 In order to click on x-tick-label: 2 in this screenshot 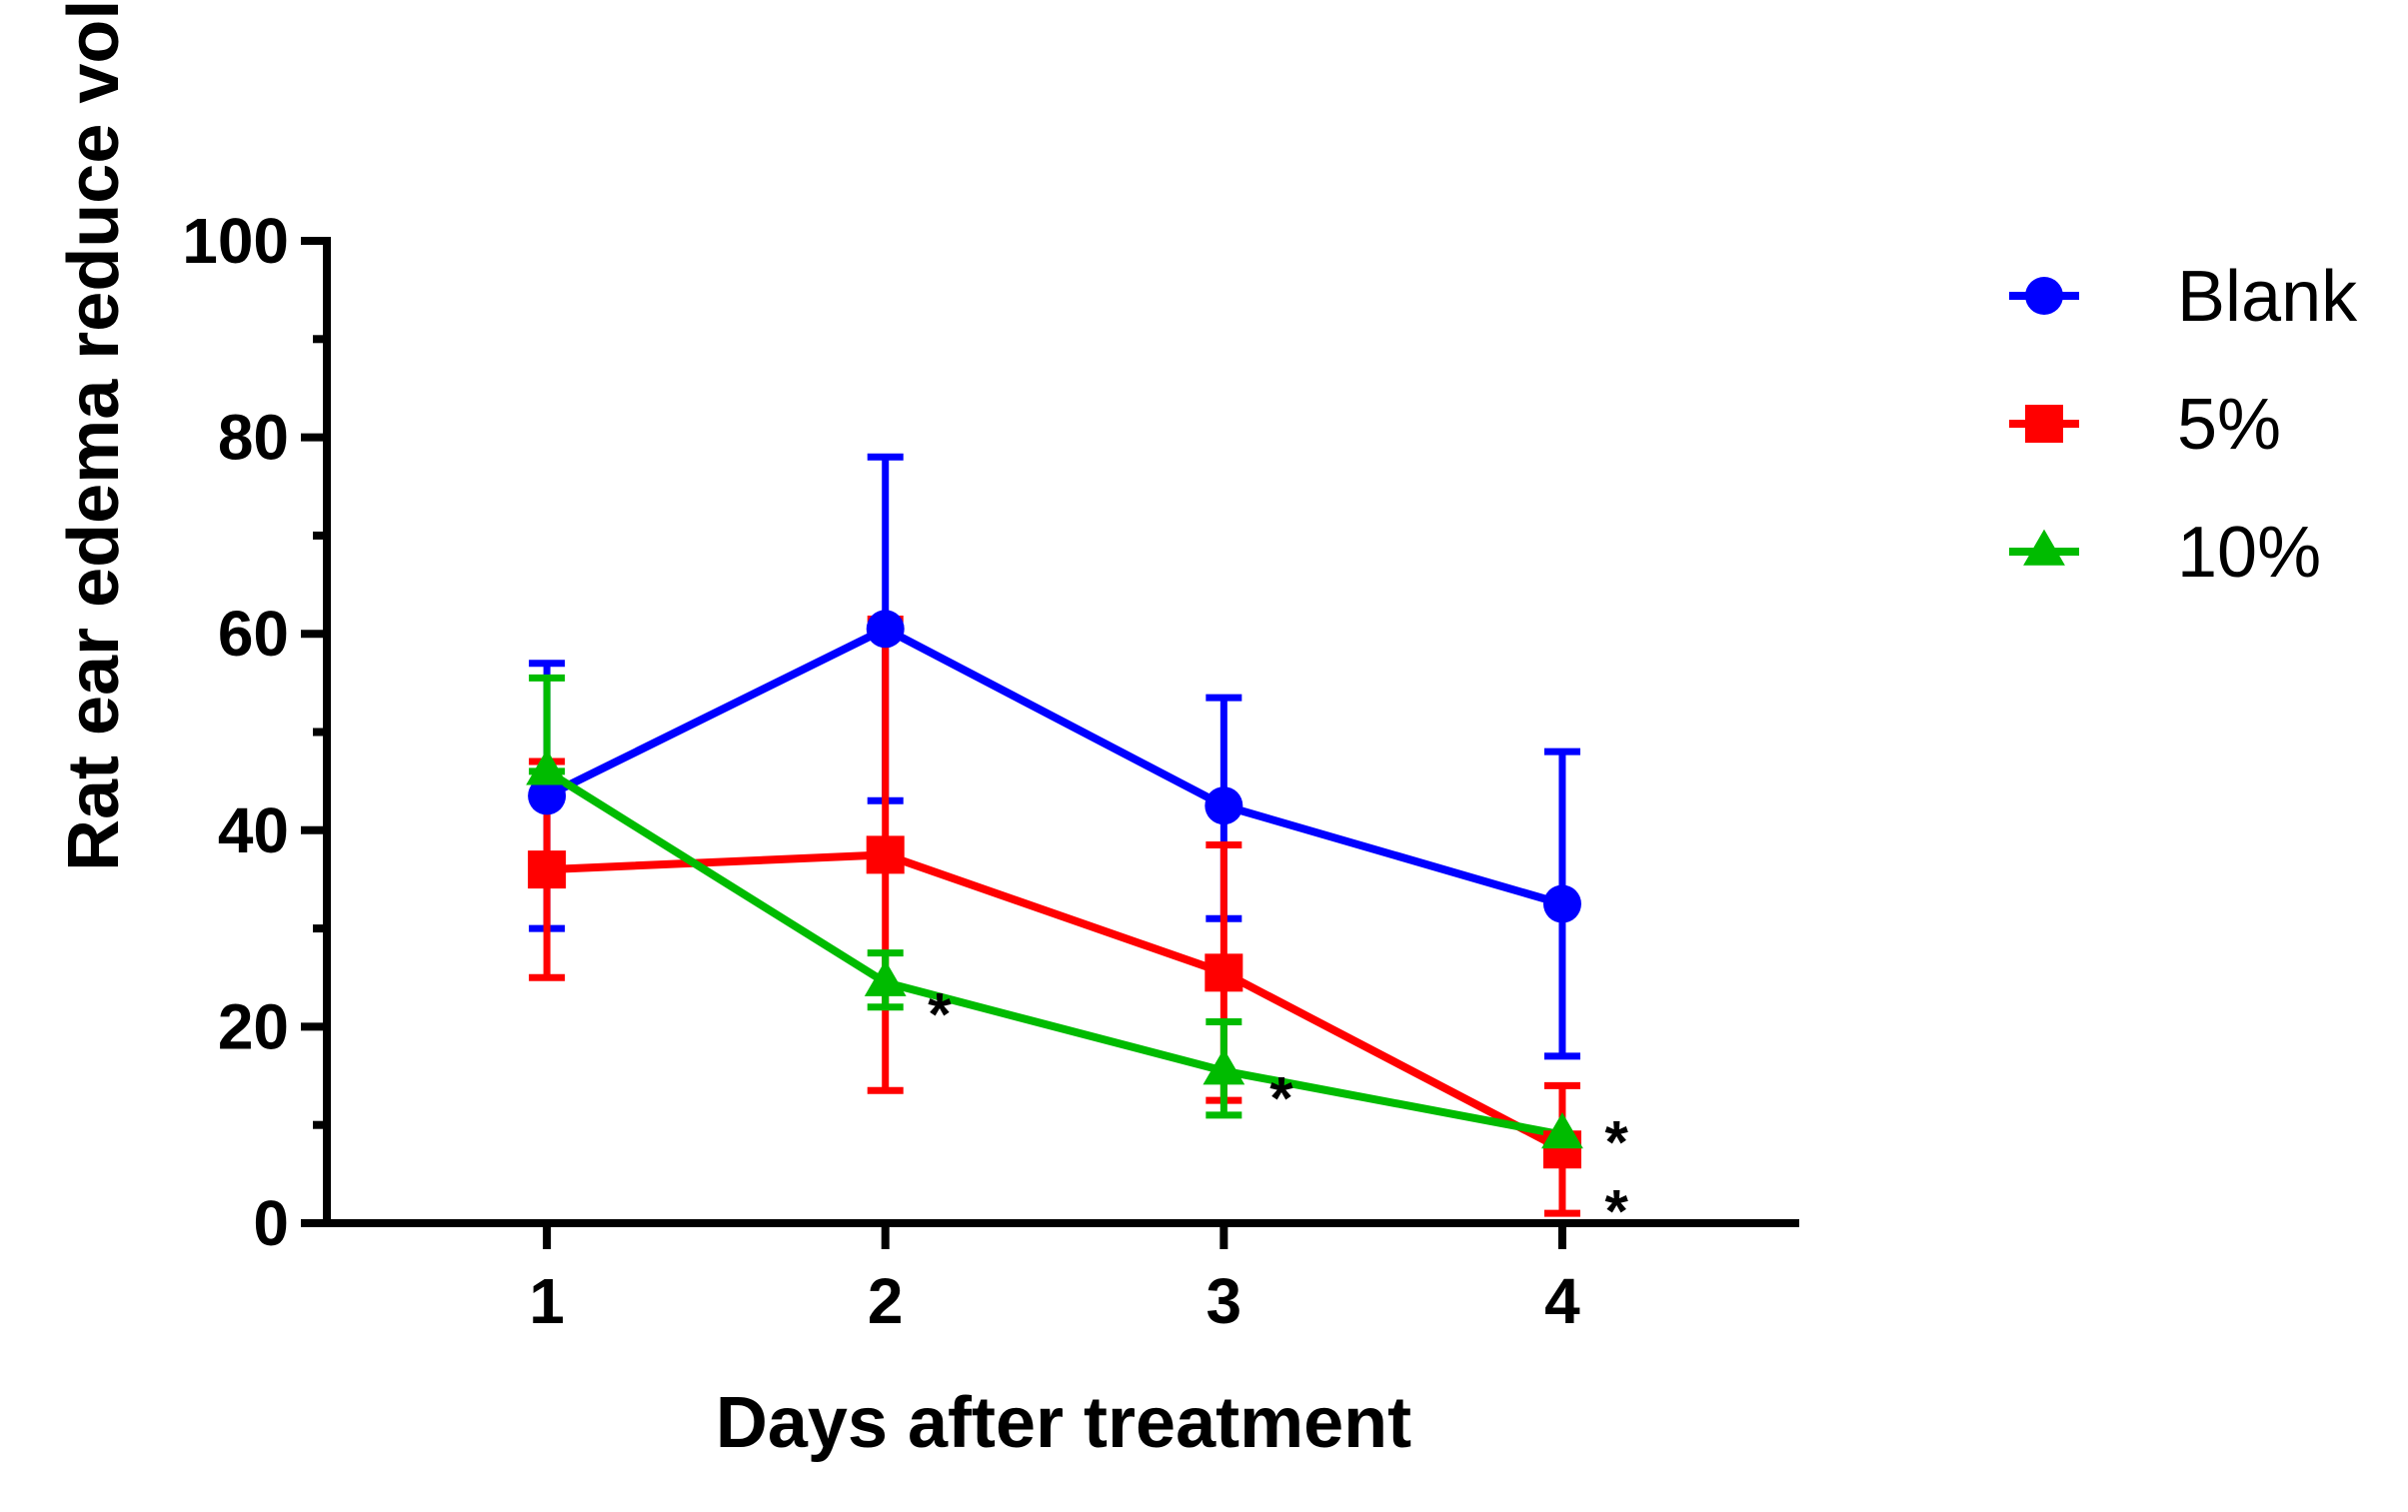, I will do `click(886, 1301)`.